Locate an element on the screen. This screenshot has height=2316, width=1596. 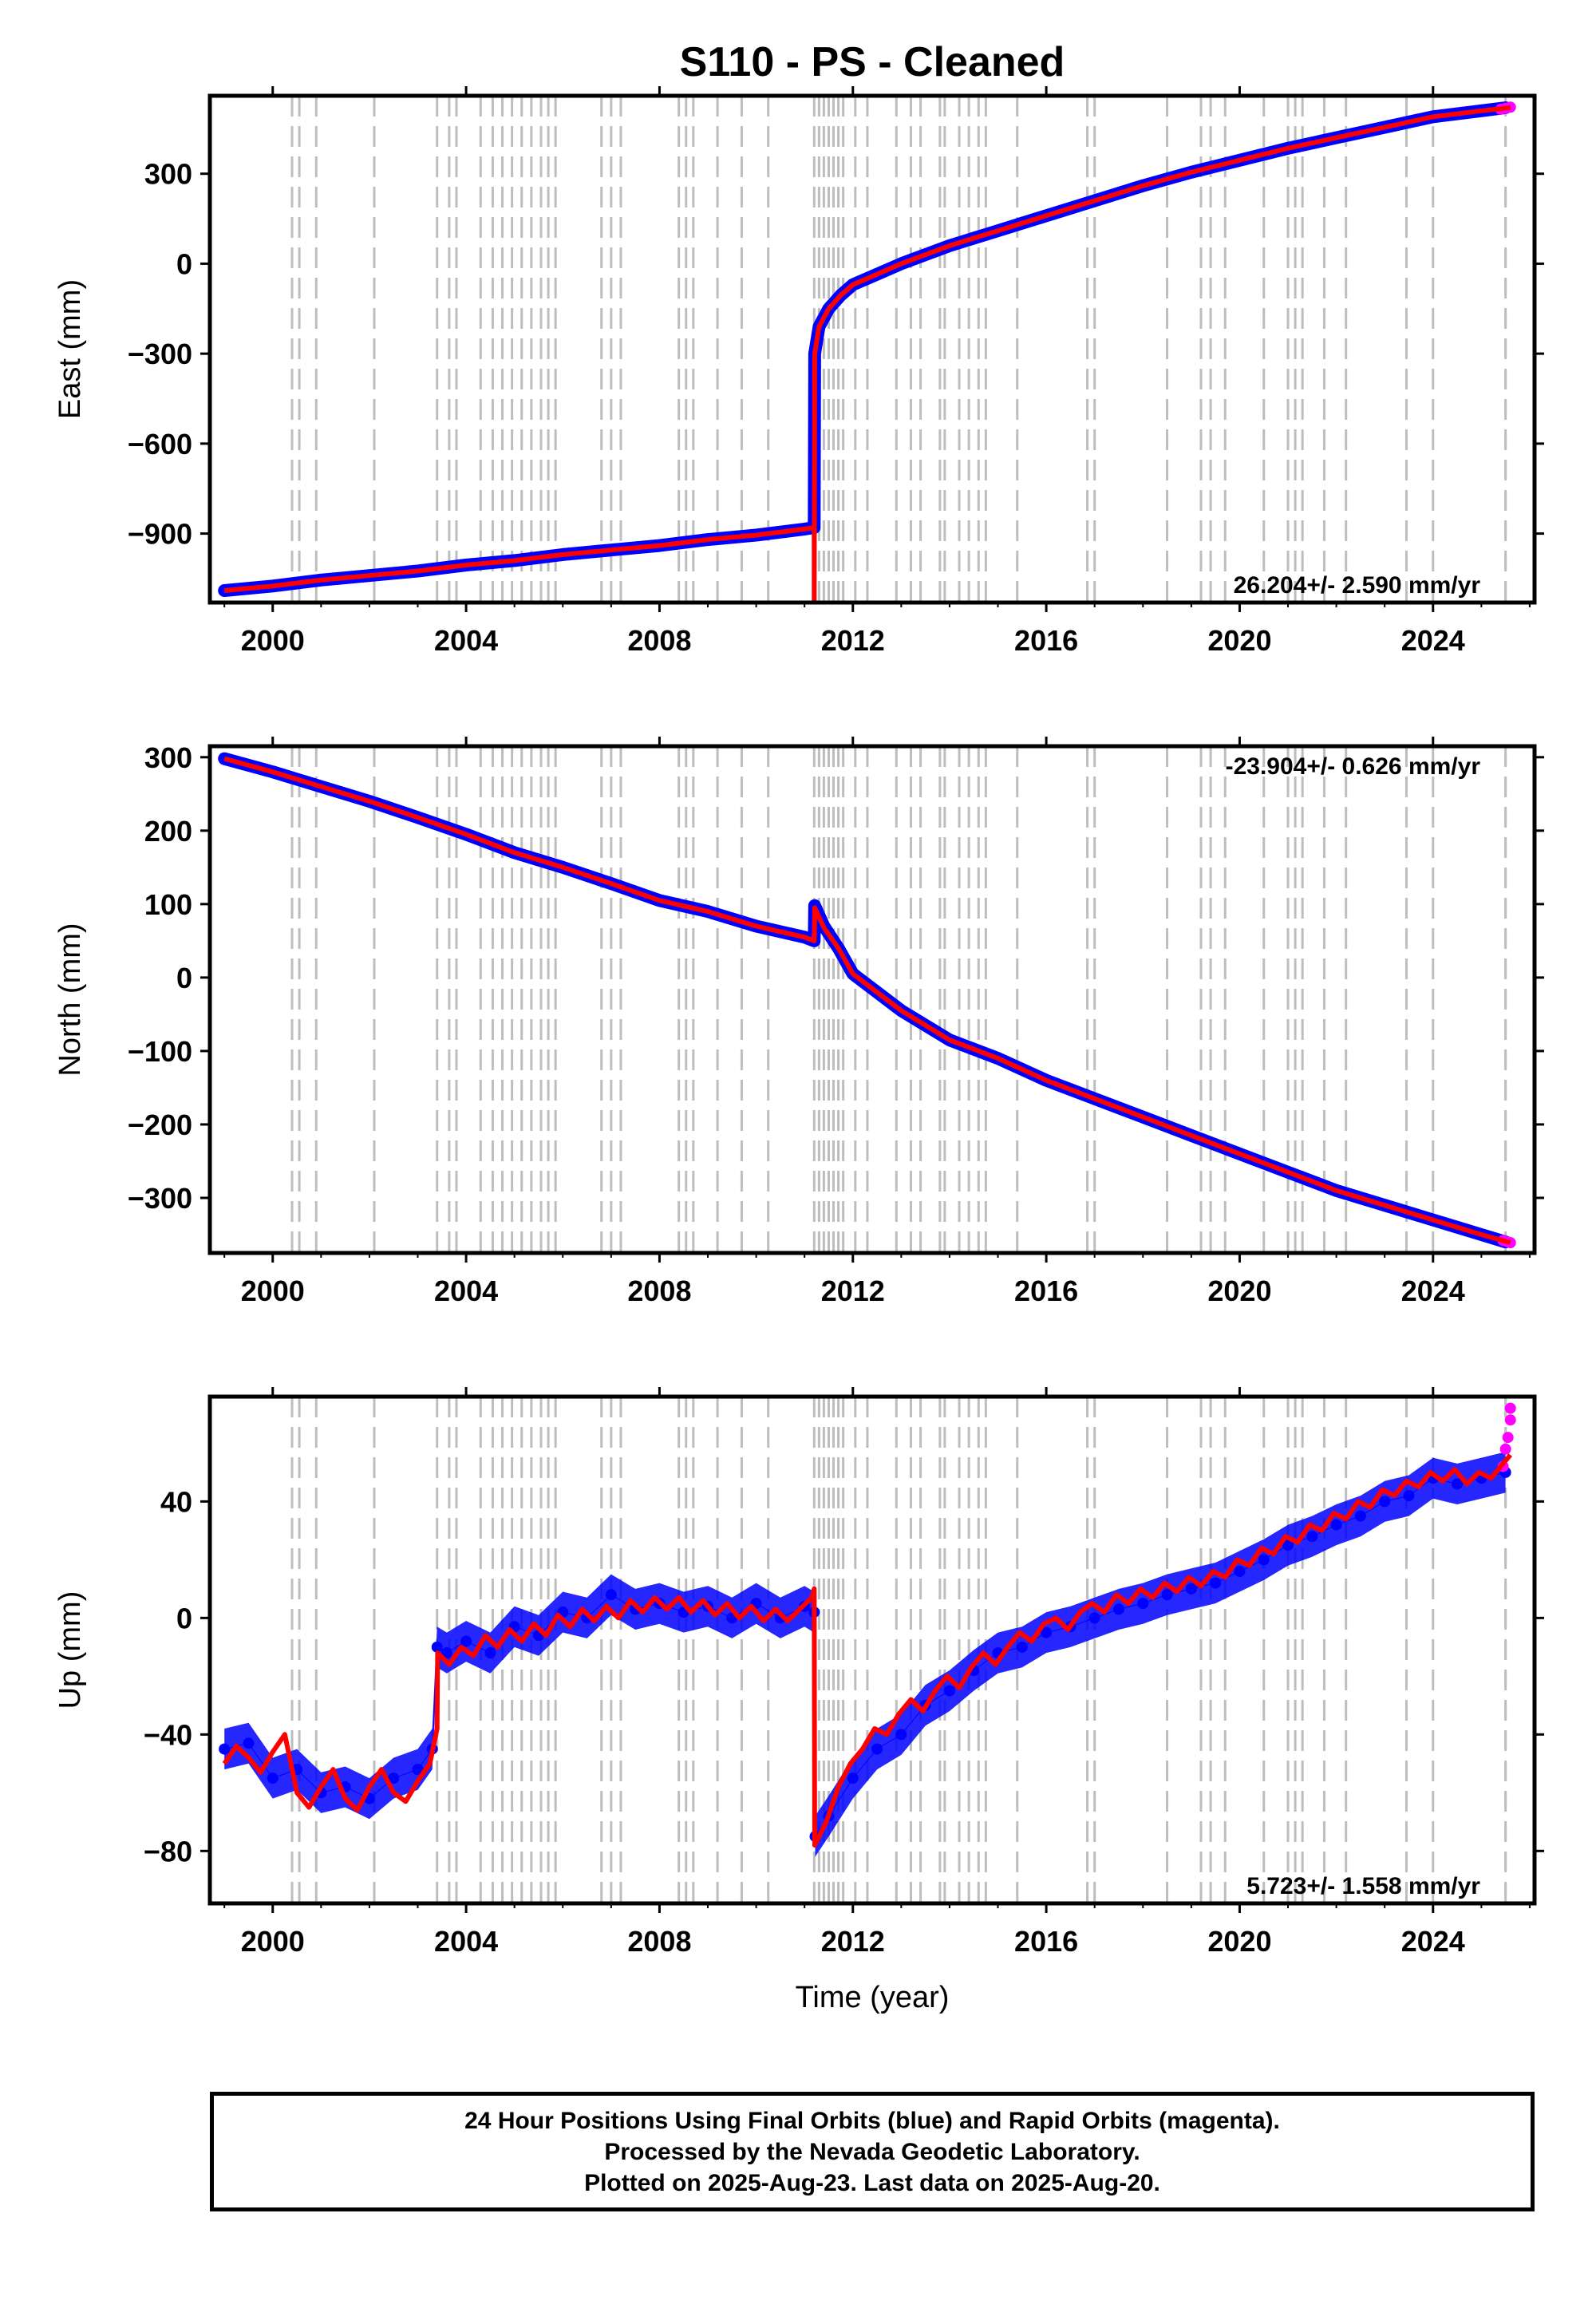
east-rate-label: 26.204+/- 2.590 mm/yr is located at coordinates (1357, 585).